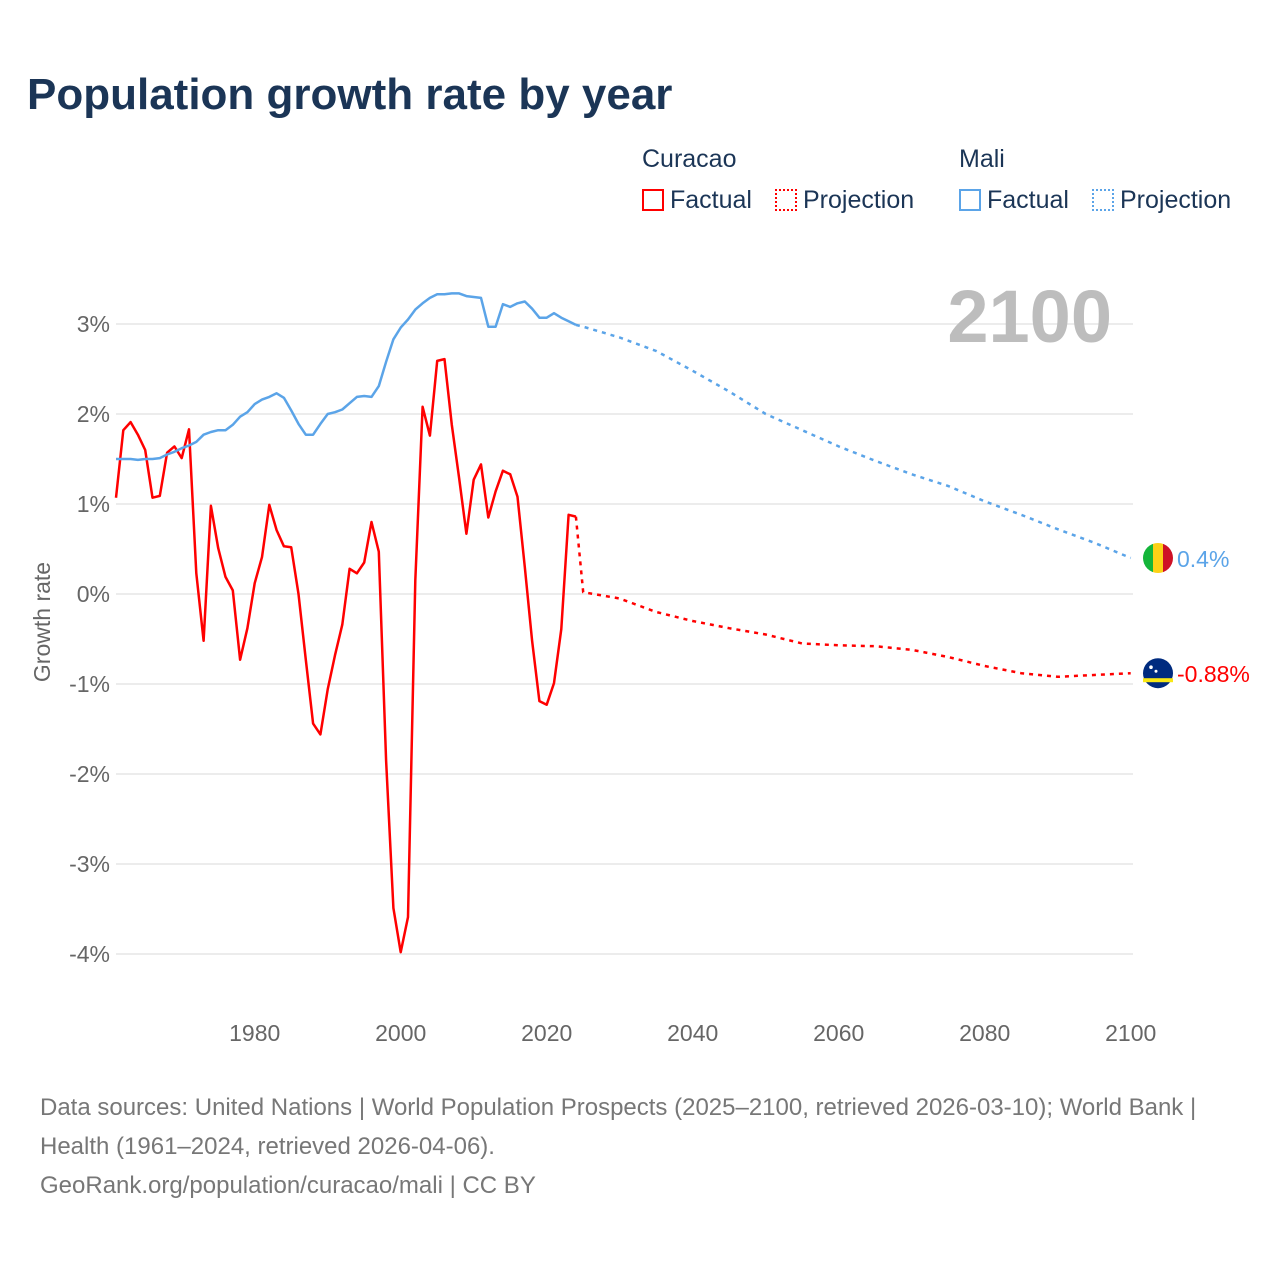 The width and height of the screenshot is (1280, 1280). Describe the element at coordinates (1130, 1033) in the screenshot. I see `x-tick-label: 2100` at that location.